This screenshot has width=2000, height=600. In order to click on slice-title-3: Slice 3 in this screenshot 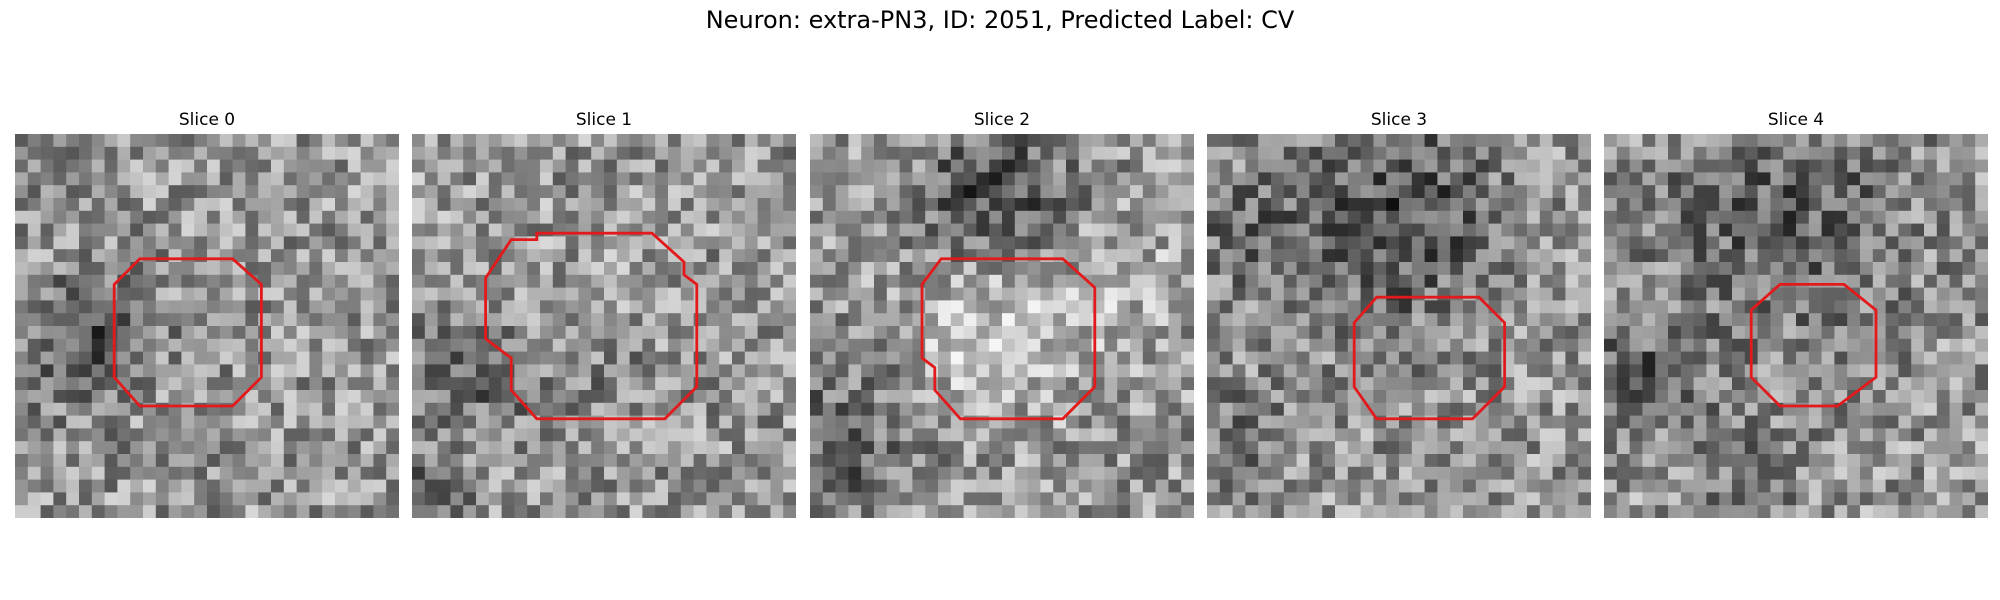, I will do `click(1399, 120)`.